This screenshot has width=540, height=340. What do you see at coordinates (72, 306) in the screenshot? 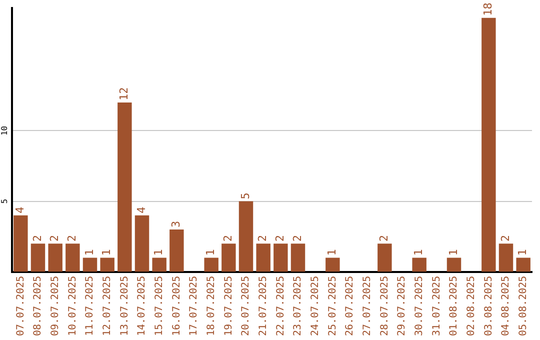
I see `x-tick-label: 10.07.2025` at bounding box center [72, 306].